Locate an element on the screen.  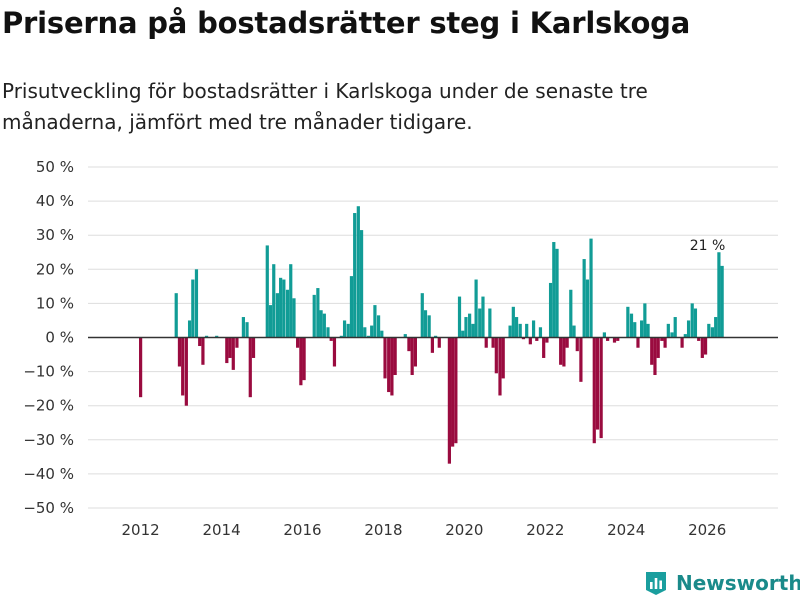
data-label-latest: 21 % is located at coordinates (708, 246).